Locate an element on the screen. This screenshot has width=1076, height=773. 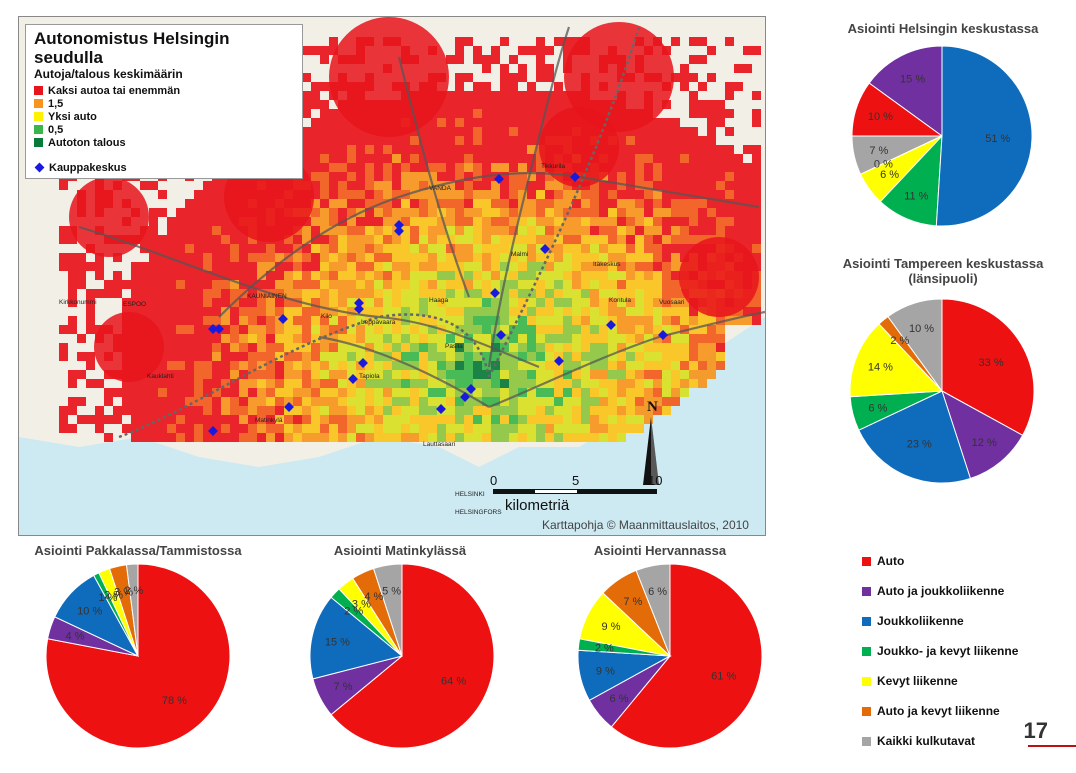
pie-data-label: 3 % is located at coordinates (123, 592).